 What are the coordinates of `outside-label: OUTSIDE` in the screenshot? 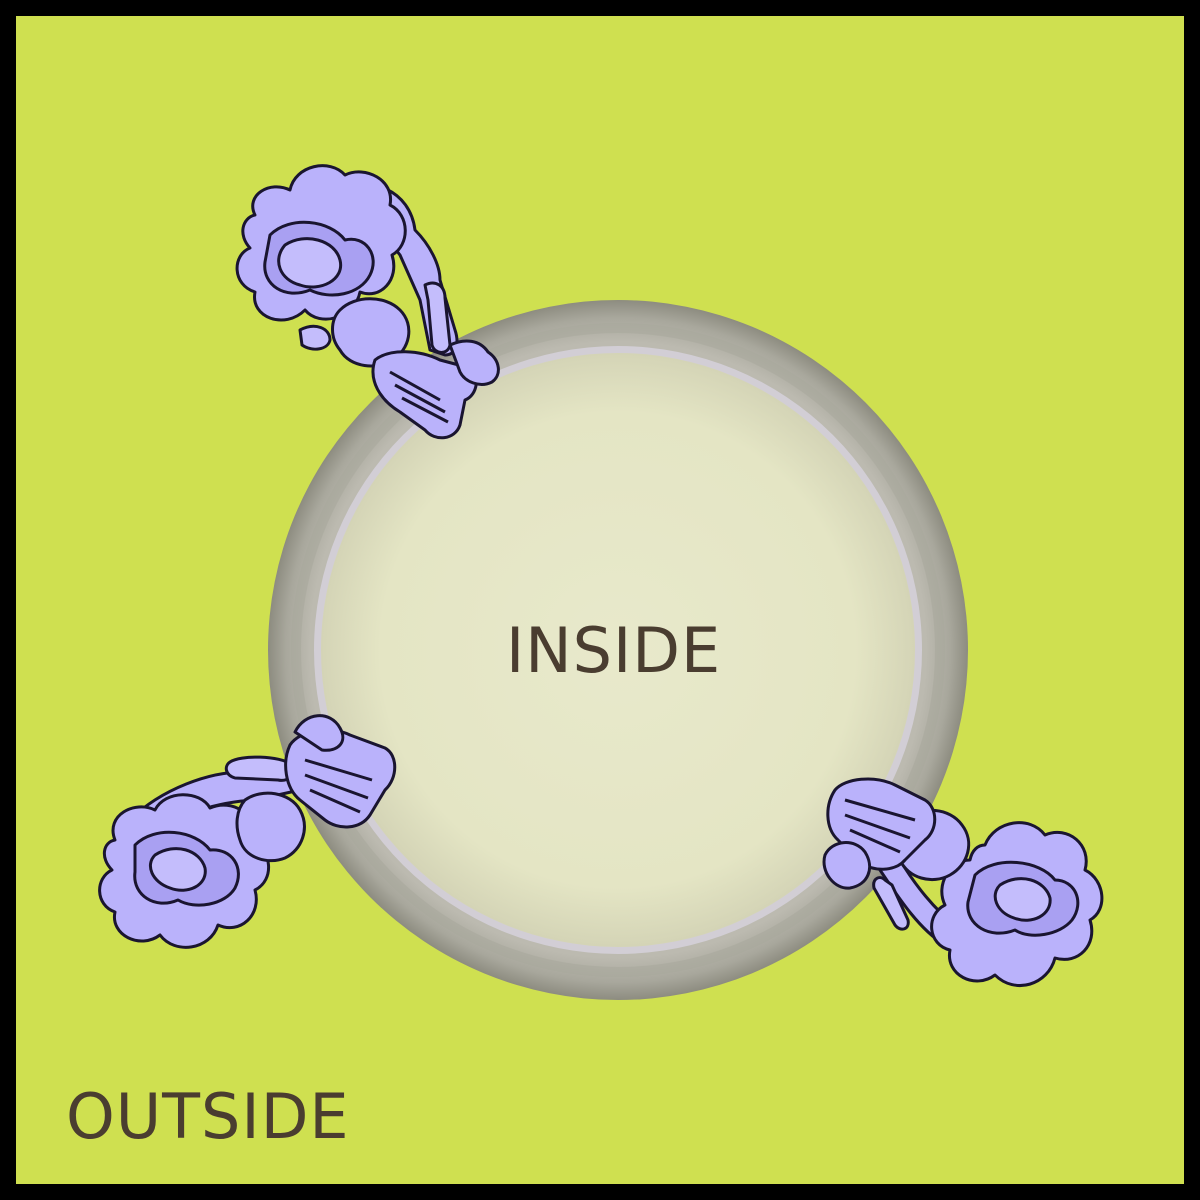 It's located at (208, 1116).